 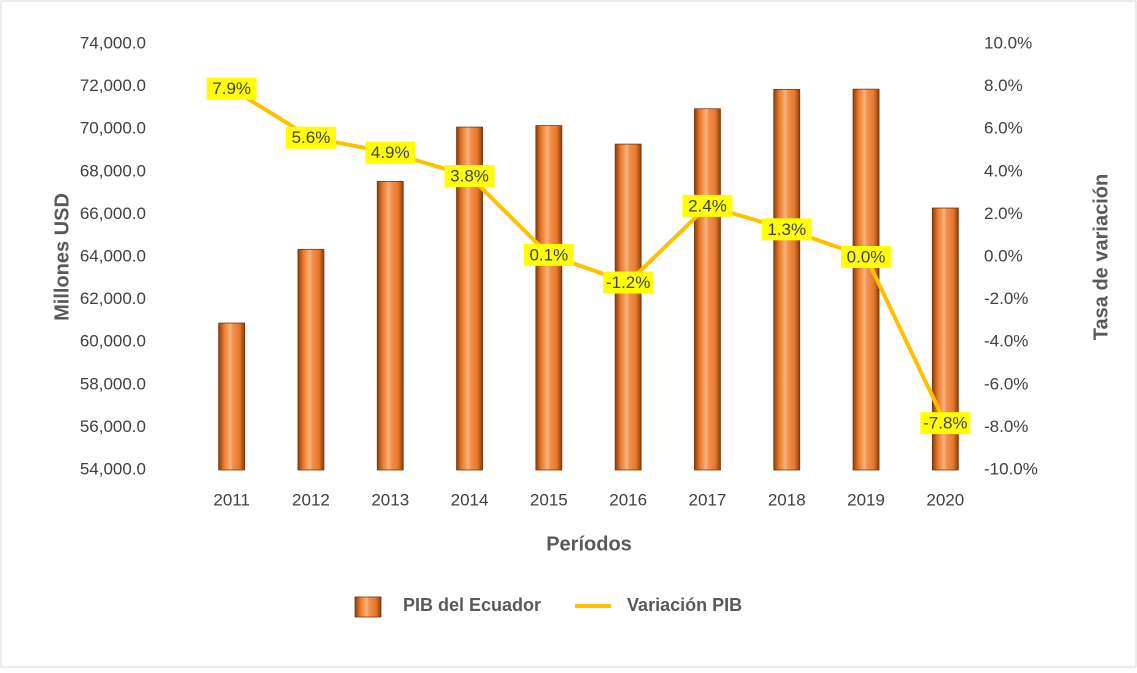 What do you see at coordinates (1003, 213) in the screenshot?
I see `y2-tick-label: 2.0%` at bounding box center [1003, 213].